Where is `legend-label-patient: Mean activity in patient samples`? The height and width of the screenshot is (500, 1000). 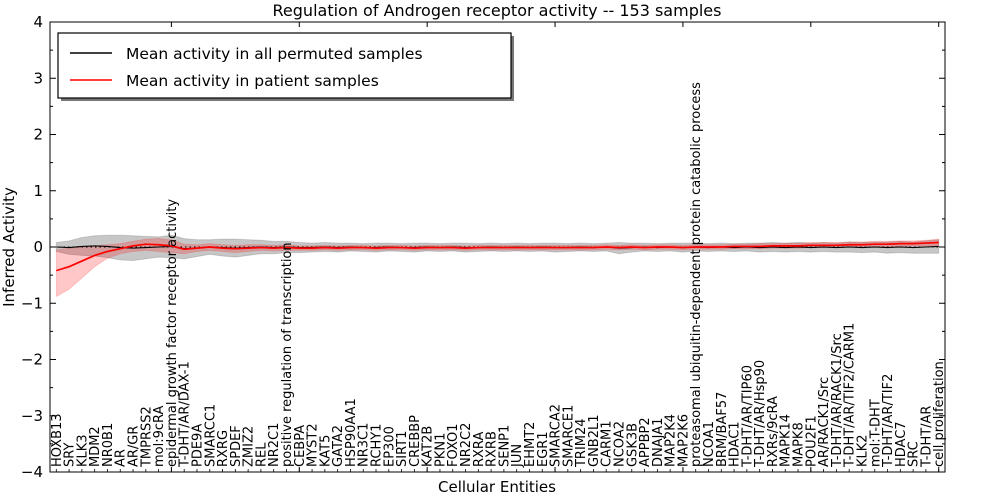
legend-label-patient: Mean activity in patient samples is located at coordinates (252, 81).